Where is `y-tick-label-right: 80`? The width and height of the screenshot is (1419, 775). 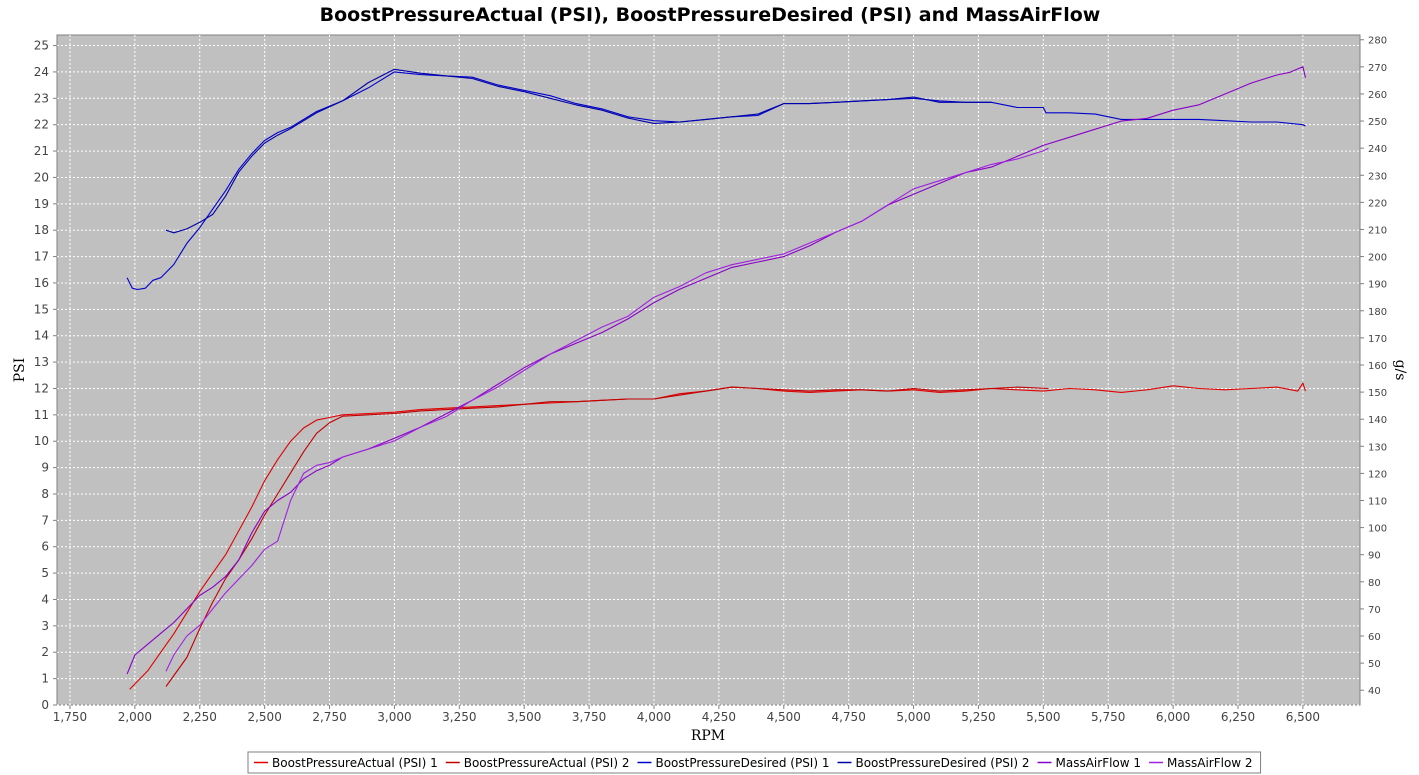 y-tick-label-right: 80 is located at coordinates (1374, 583).